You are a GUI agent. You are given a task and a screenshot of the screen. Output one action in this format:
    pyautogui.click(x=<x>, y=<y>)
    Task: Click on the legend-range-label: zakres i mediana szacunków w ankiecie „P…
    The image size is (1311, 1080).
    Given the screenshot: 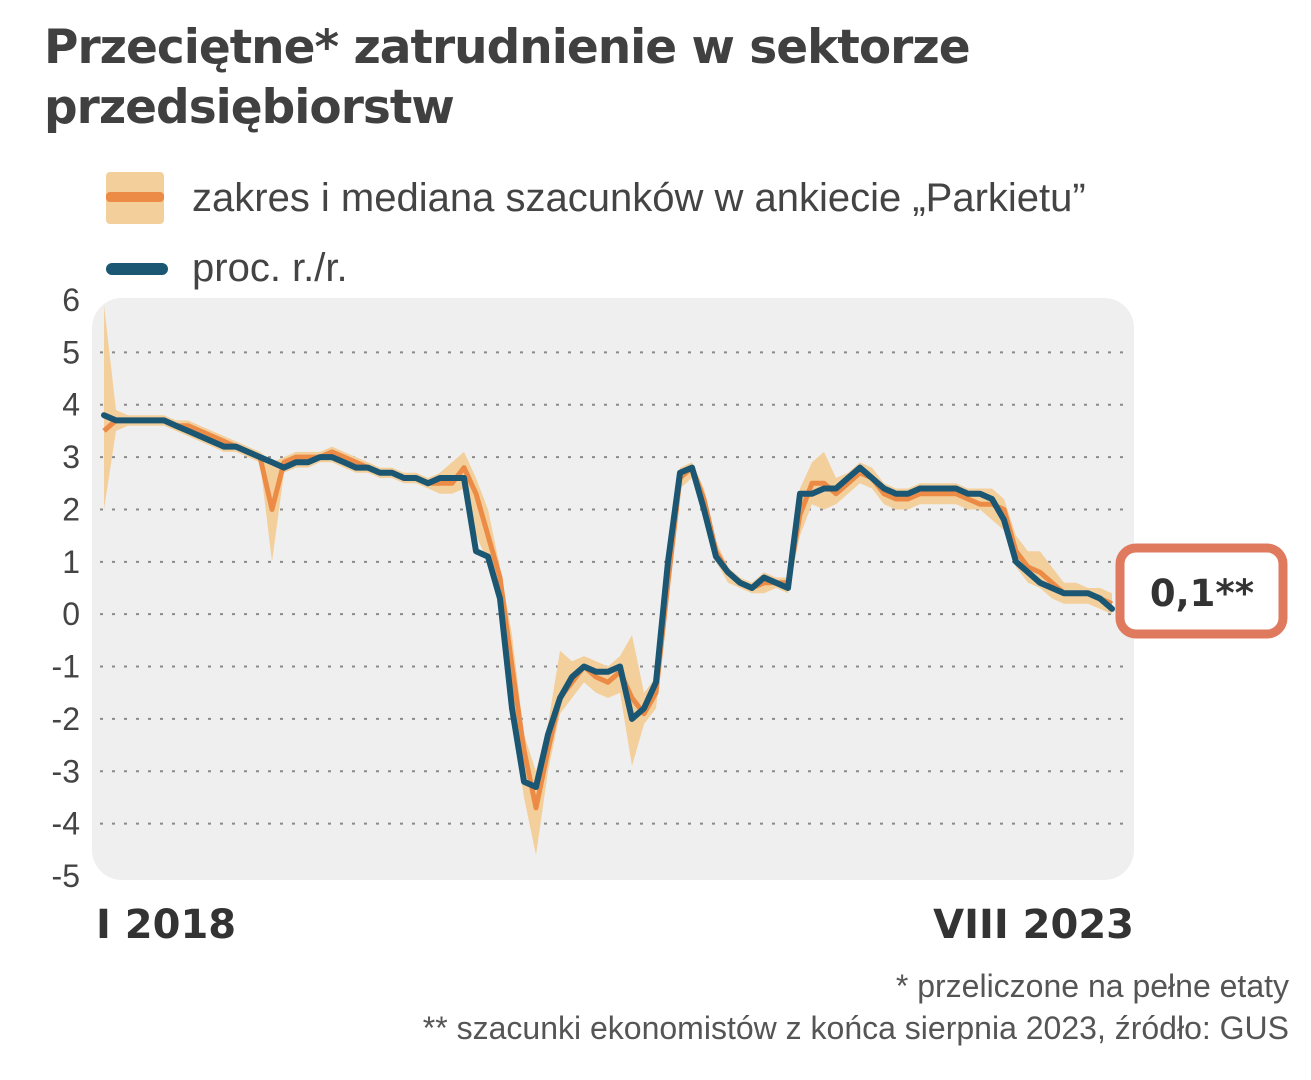 What is the action you would take?
    pyautogui.click(x=639, y=197)
    